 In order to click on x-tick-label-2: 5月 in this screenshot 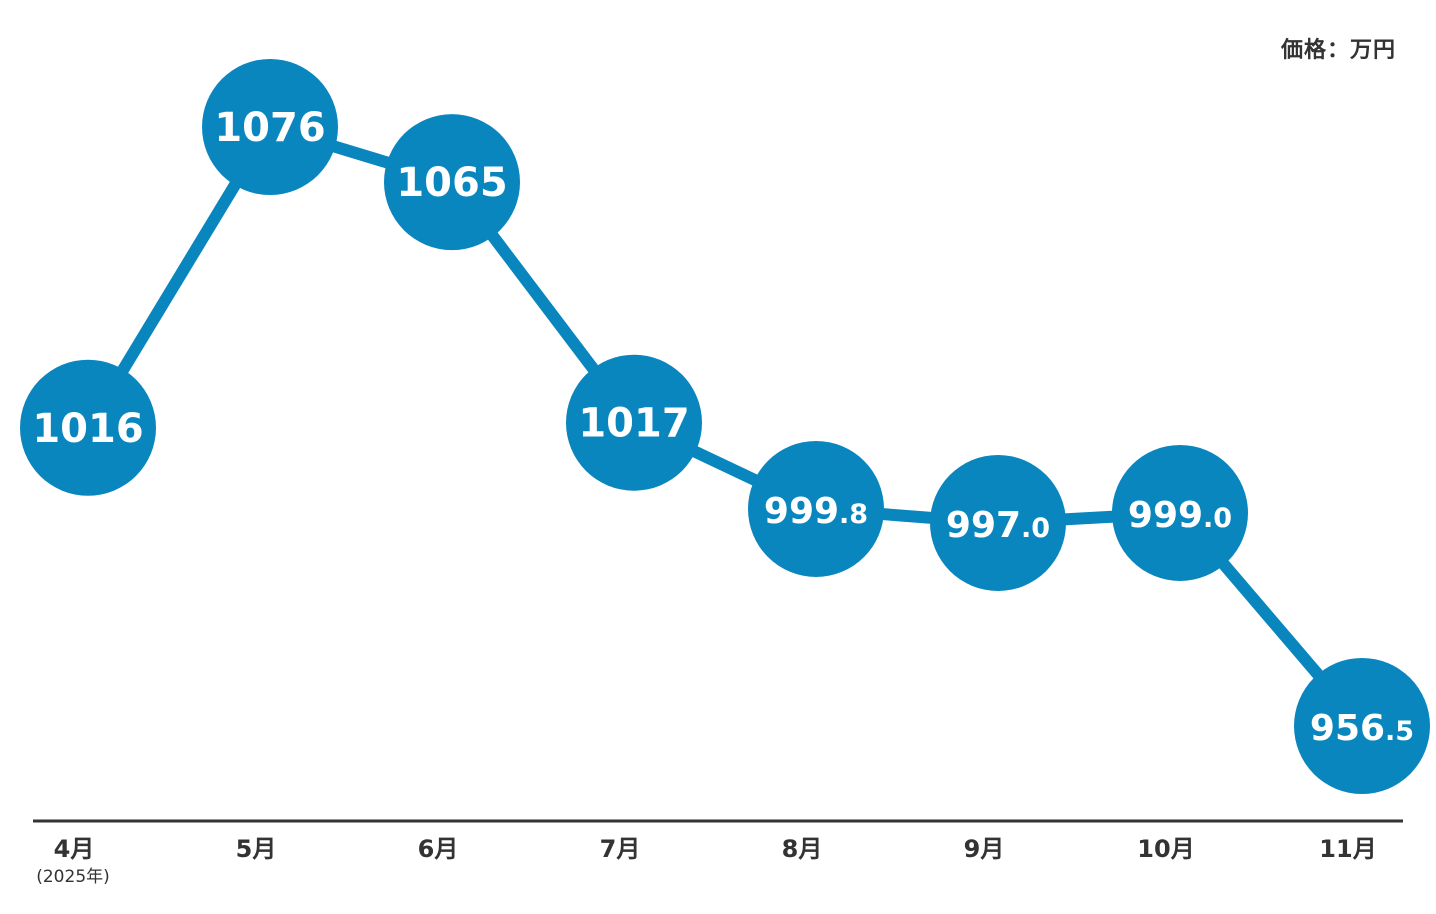, I will do `click(256, 849)`.